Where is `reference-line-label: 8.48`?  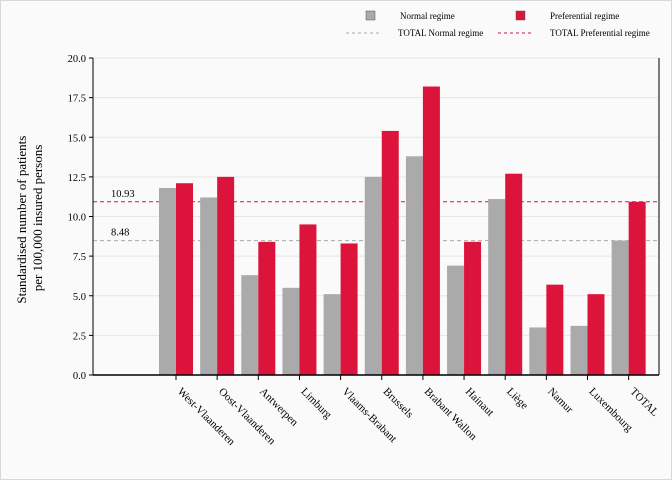
reference-line-label: 8.48 is located at coordinates (120, 233).